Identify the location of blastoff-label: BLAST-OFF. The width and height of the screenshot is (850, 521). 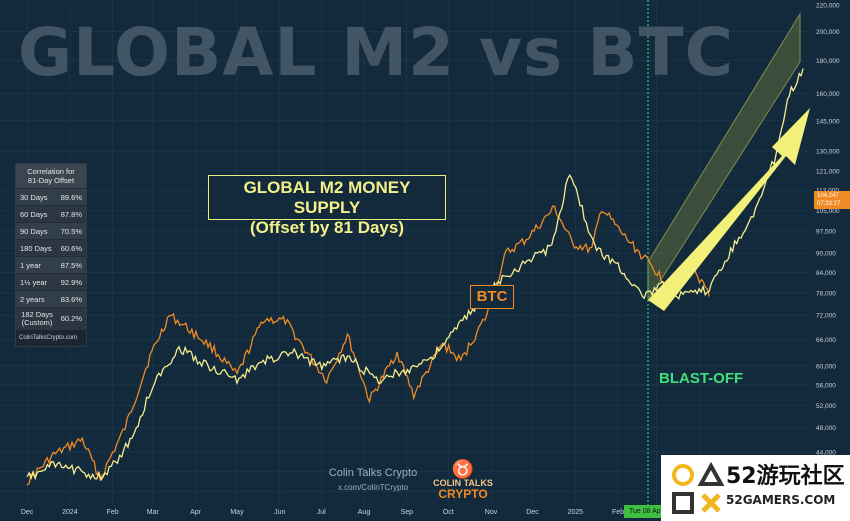
(701, 378).